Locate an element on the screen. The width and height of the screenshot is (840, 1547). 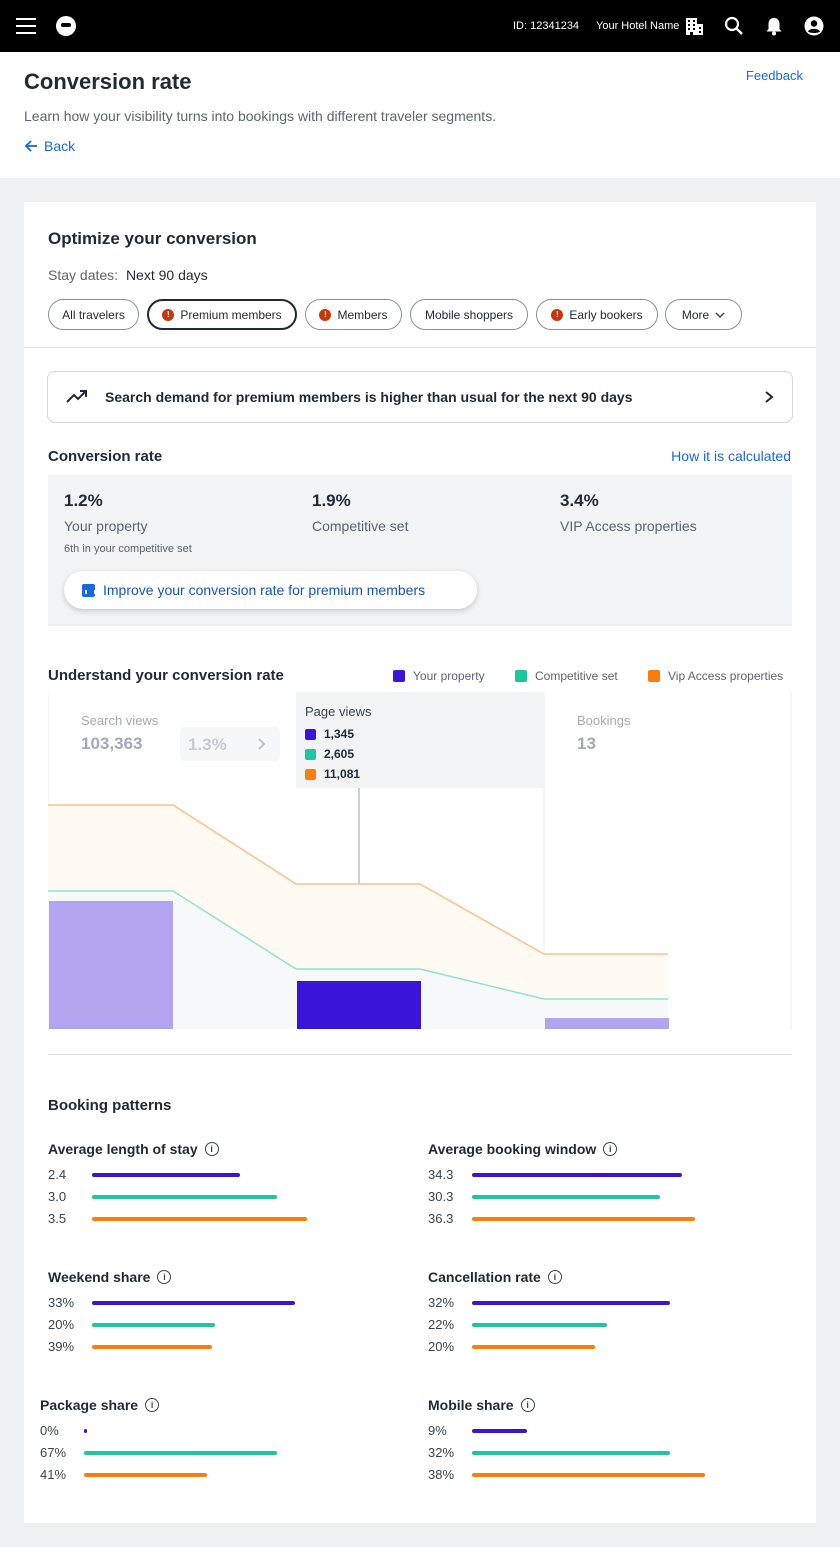
tooltip-row-competitive-set: 2,605 is located at coordinates (329, 754).